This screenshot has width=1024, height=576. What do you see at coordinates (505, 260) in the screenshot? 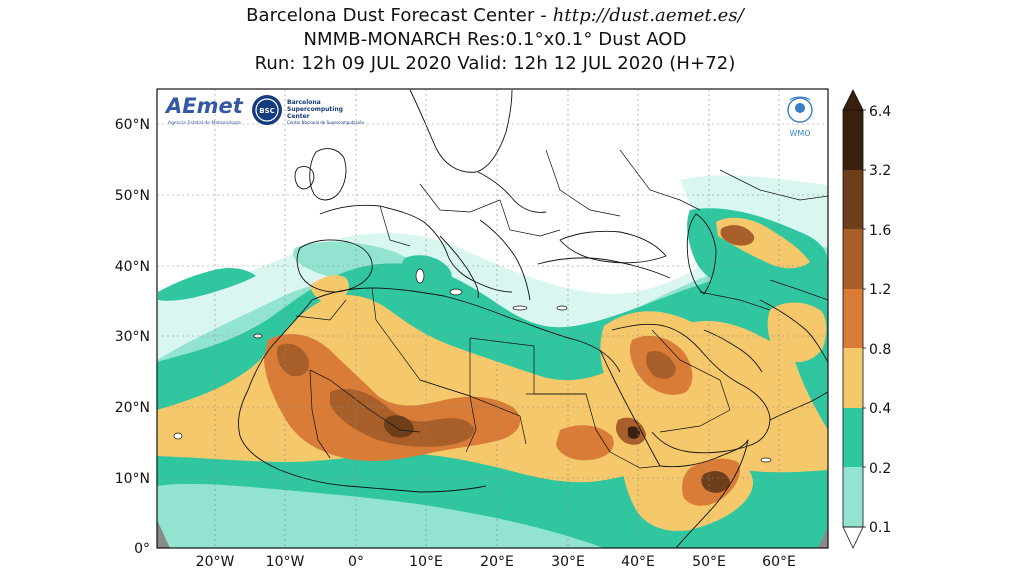
I see `coast-balkans` at bounding box center [505, 260].